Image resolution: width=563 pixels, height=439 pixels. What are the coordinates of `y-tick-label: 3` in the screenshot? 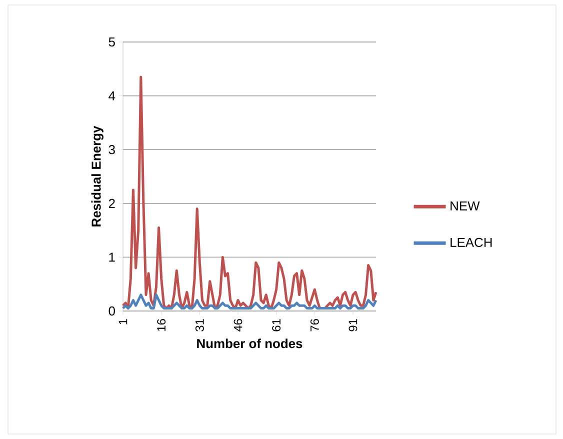 It's located at (111, 149).